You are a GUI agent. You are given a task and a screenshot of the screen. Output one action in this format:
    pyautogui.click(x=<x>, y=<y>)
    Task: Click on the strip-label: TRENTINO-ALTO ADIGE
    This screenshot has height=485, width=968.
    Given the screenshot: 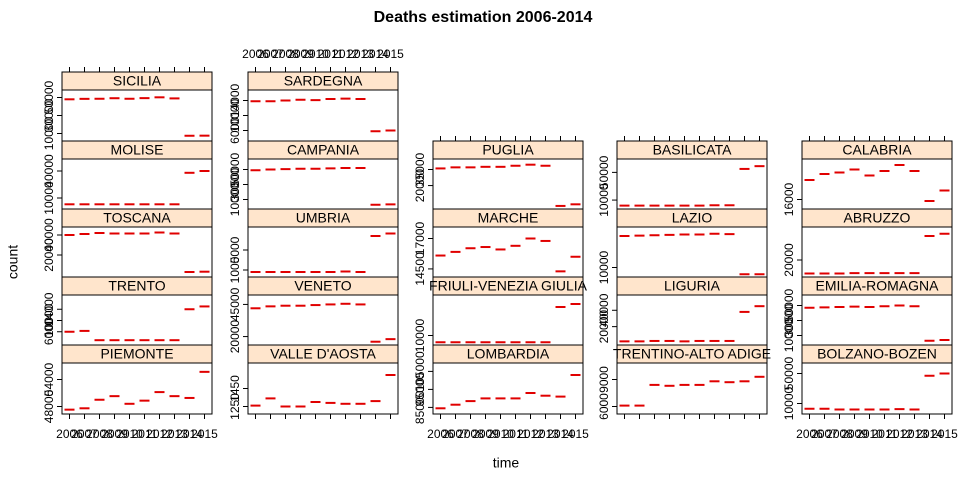 What is the action you would take?
    pyautogui.click(x=692, y=354)
    